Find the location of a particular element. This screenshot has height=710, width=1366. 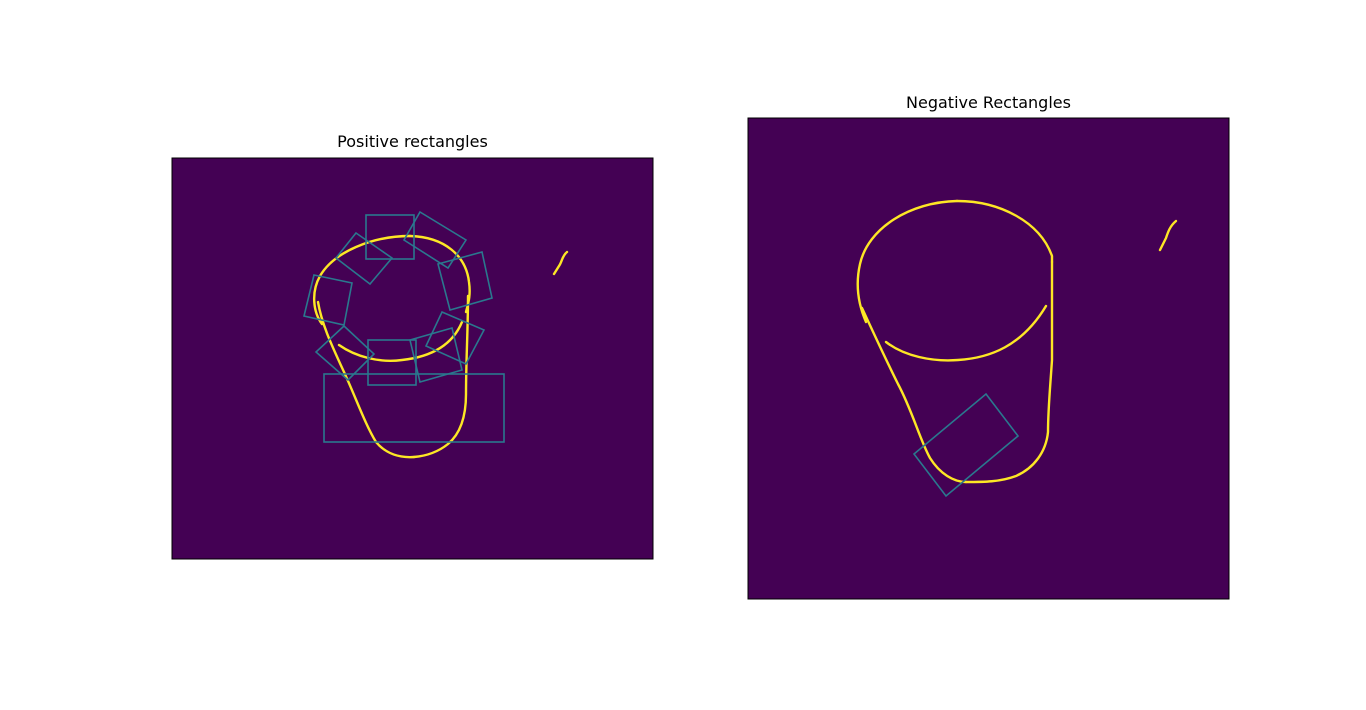

negative-edge-map is located at coordinates (1017, 341).